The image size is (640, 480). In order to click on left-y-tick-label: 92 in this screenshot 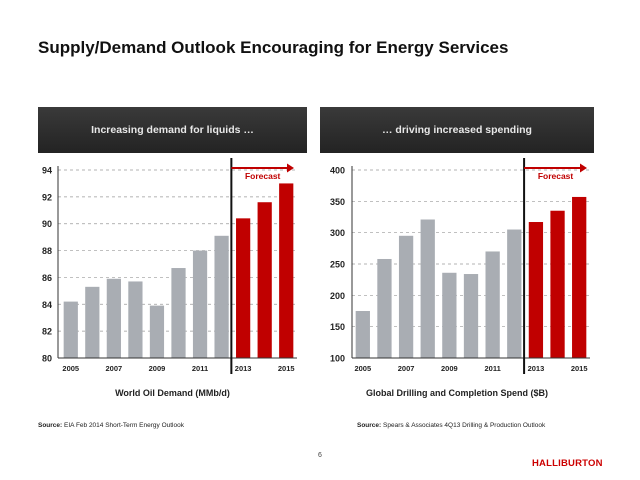, I will do `click(47, 197)`.